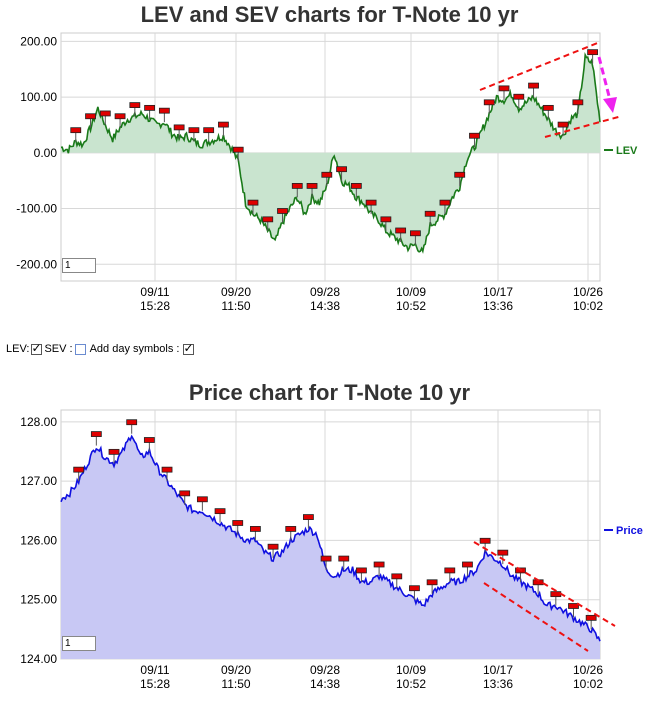 The width and height of the screenshot is (659, 710). What do you see at coordinates (610, 105) in the screenshot?
I see `trend-arrow-head` at bounding box center [610, 105].